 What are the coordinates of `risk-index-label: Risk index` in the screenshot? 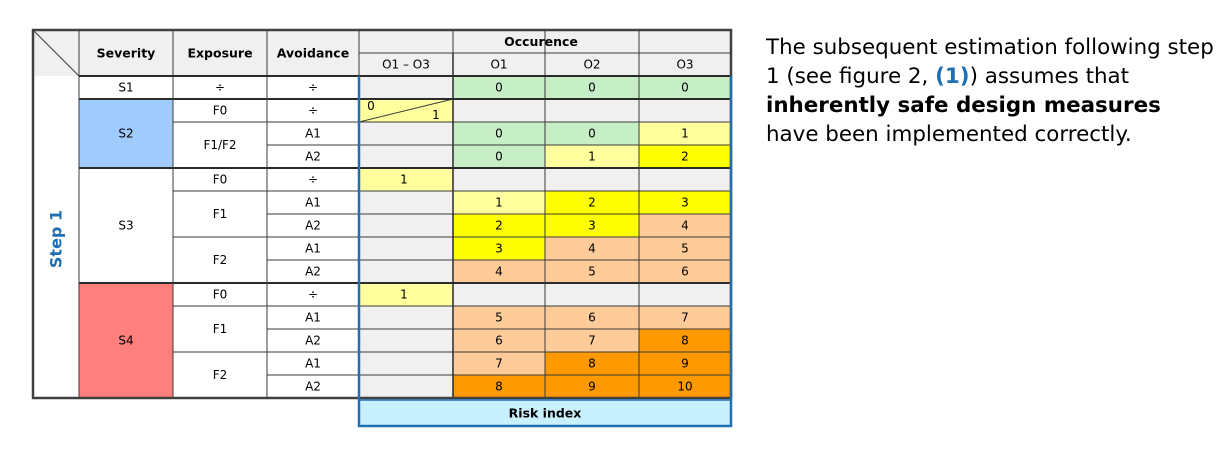 It's located at (545, 413).